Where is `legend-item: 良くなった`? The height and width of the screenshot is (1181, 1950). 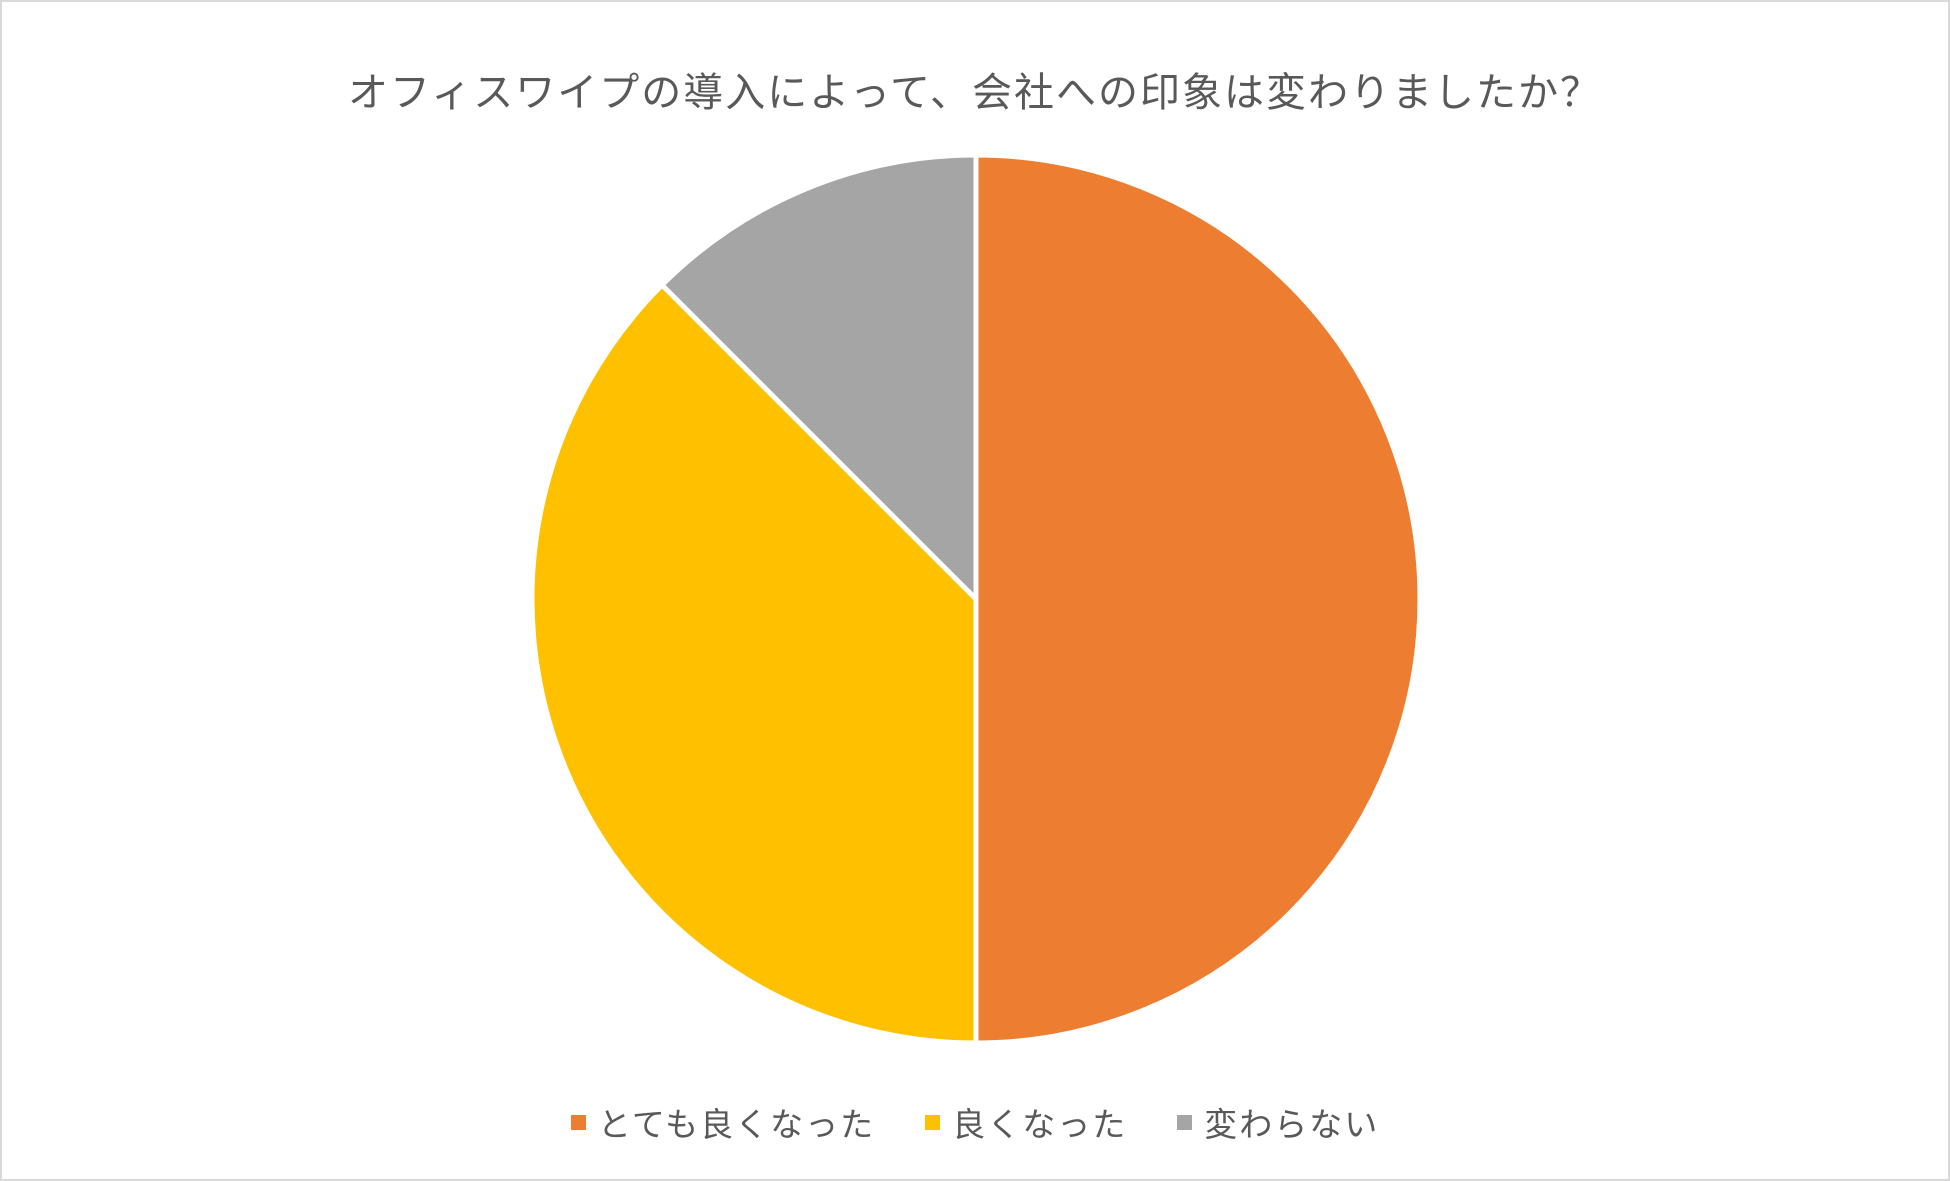
legend-item: 良くなった is located at coordinates (1026, 1122).